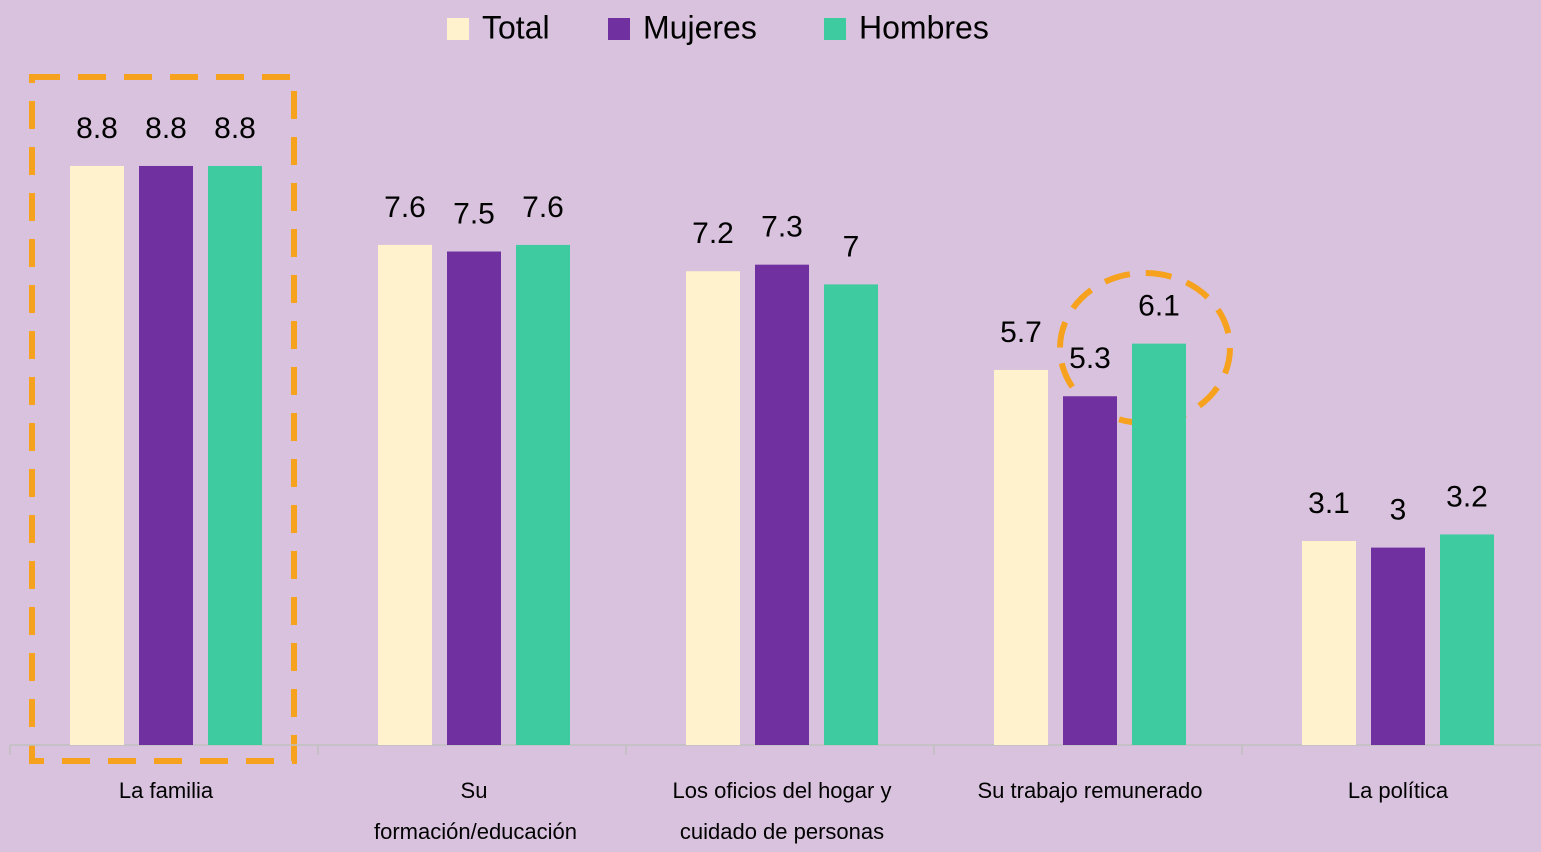  Describe the element at coordinates (851, 246) in the screenshot. I see `value-label: 7` at that location.